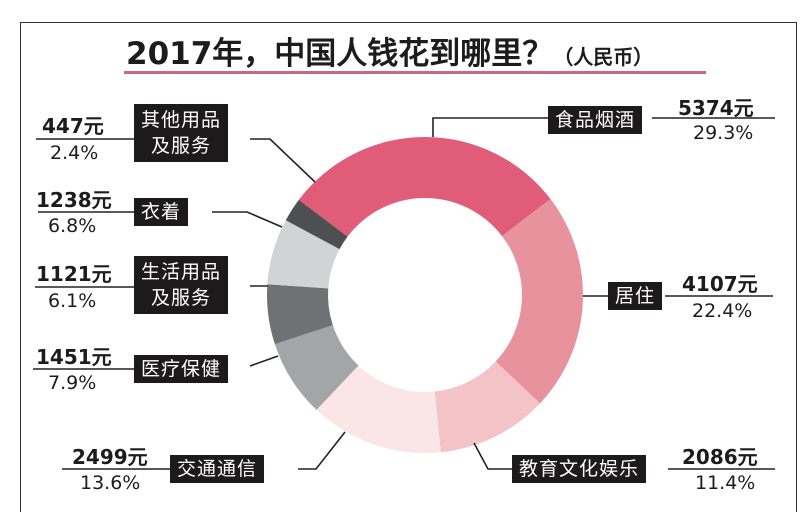 This screenshot has width=800, height=512. I want to click on label-clothing: 衣着, so click(161, 212).